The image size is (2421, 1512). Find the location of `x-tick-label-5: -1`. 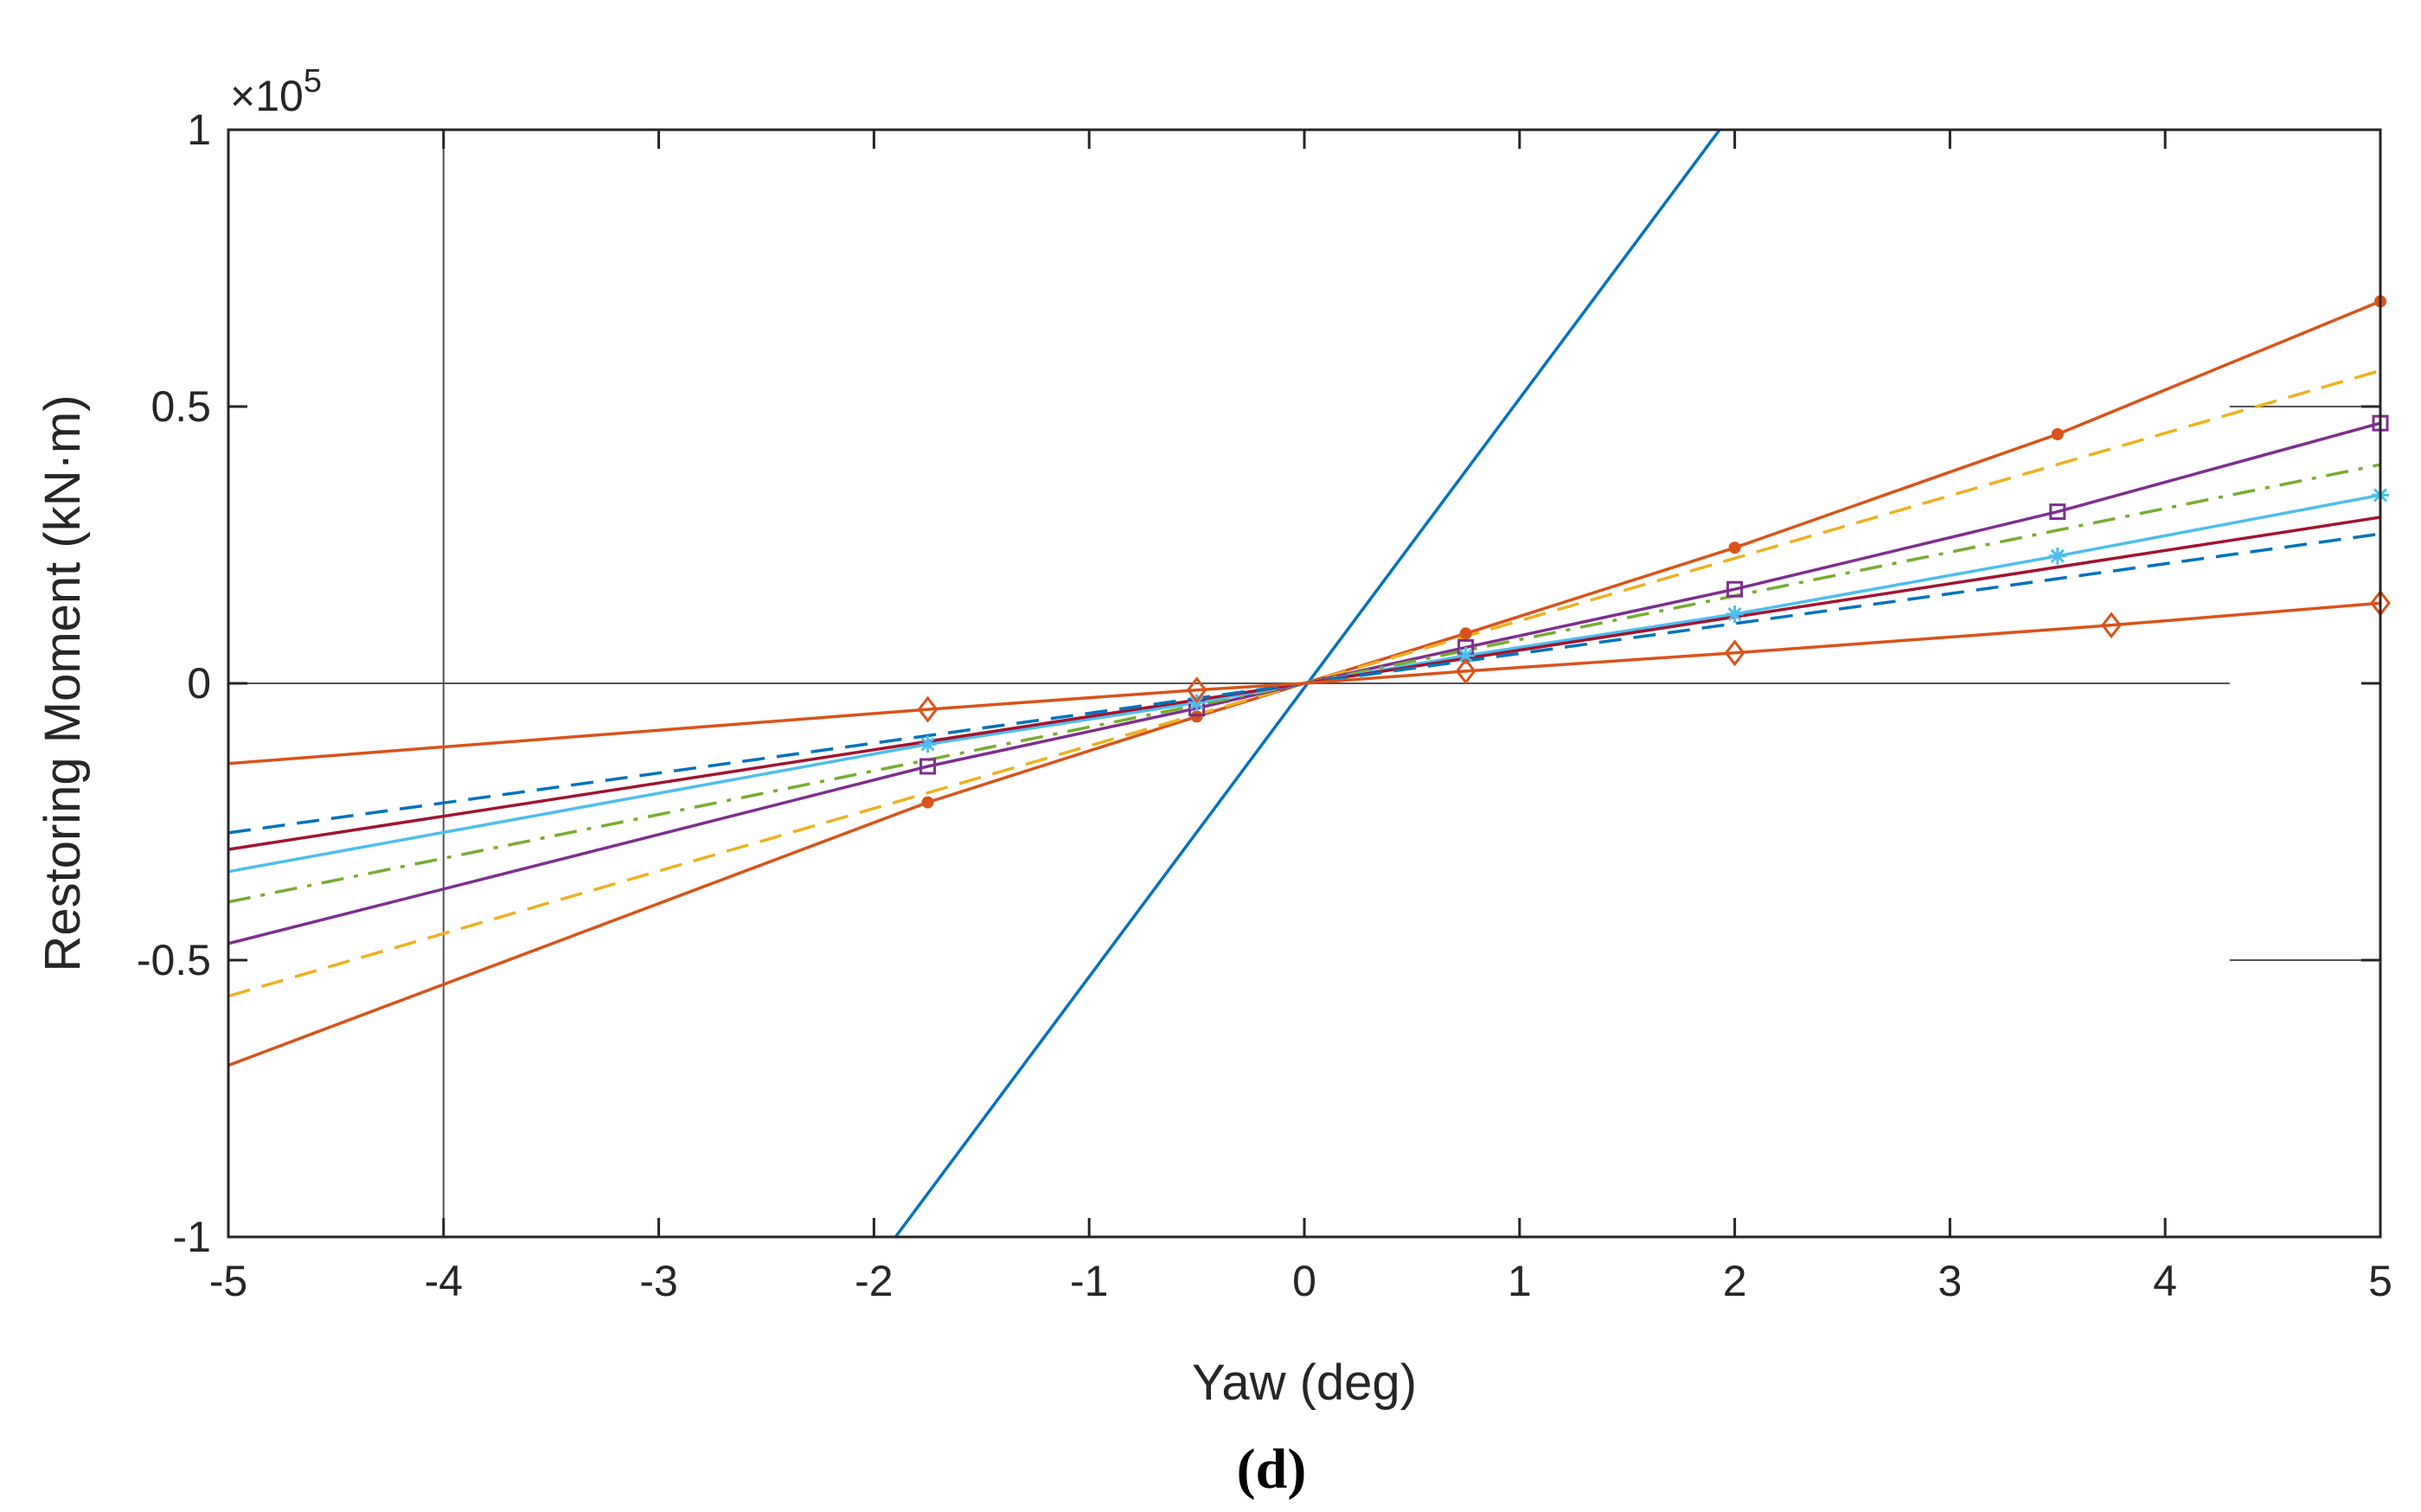

x-tick-label-5: -1 is located at coordinates (1089, 1281).